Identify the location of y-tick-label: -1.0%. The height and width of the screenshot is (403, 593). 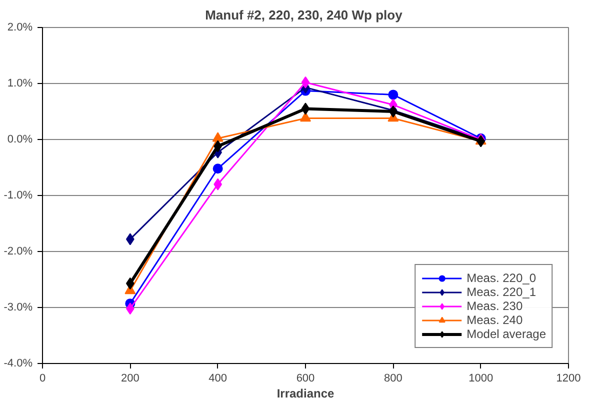
(18, 196).